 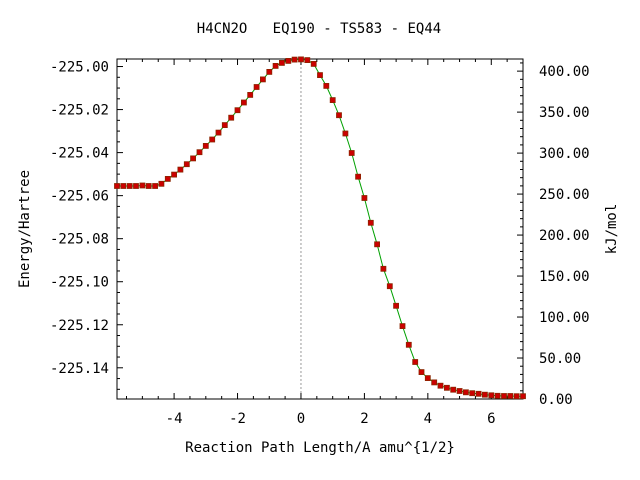 What do you see at coordinates (564, 318) in the screenshot?
I see `y2-tick-label: 100.00` at bounding box center [564, 318].